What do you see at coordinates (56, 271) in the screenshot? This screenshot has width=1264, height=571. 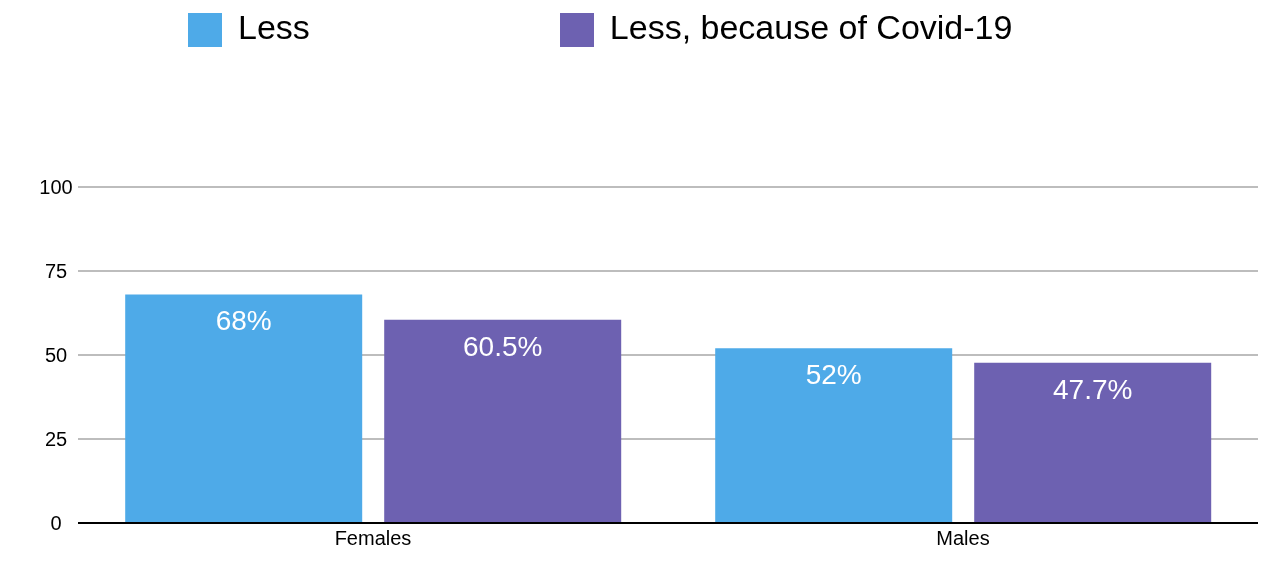 I see `y-tick-label: 75` at bounding box center [56, 271].